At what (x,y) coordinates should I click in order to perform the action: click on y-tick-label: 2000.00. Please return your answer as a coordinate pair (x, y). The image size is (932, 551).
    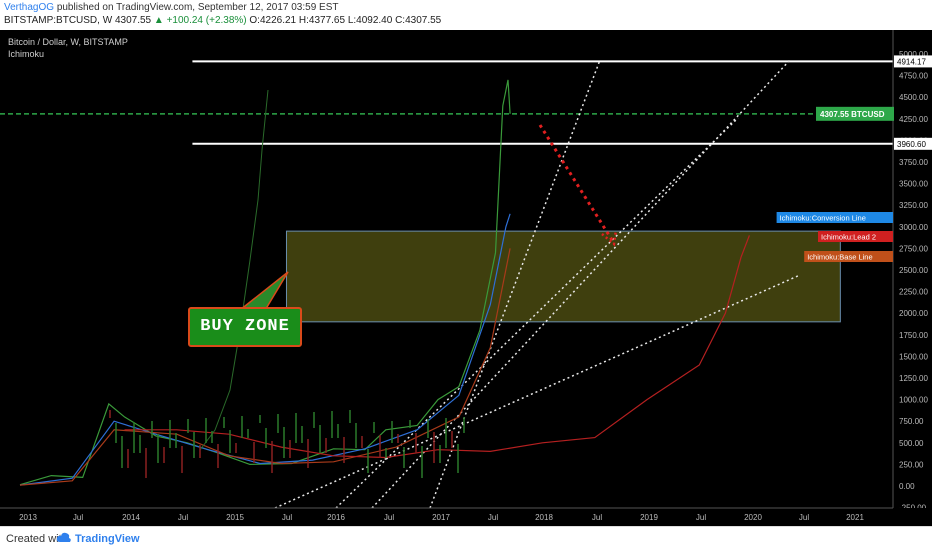
    Looking at the image, I should click on (913, 313).